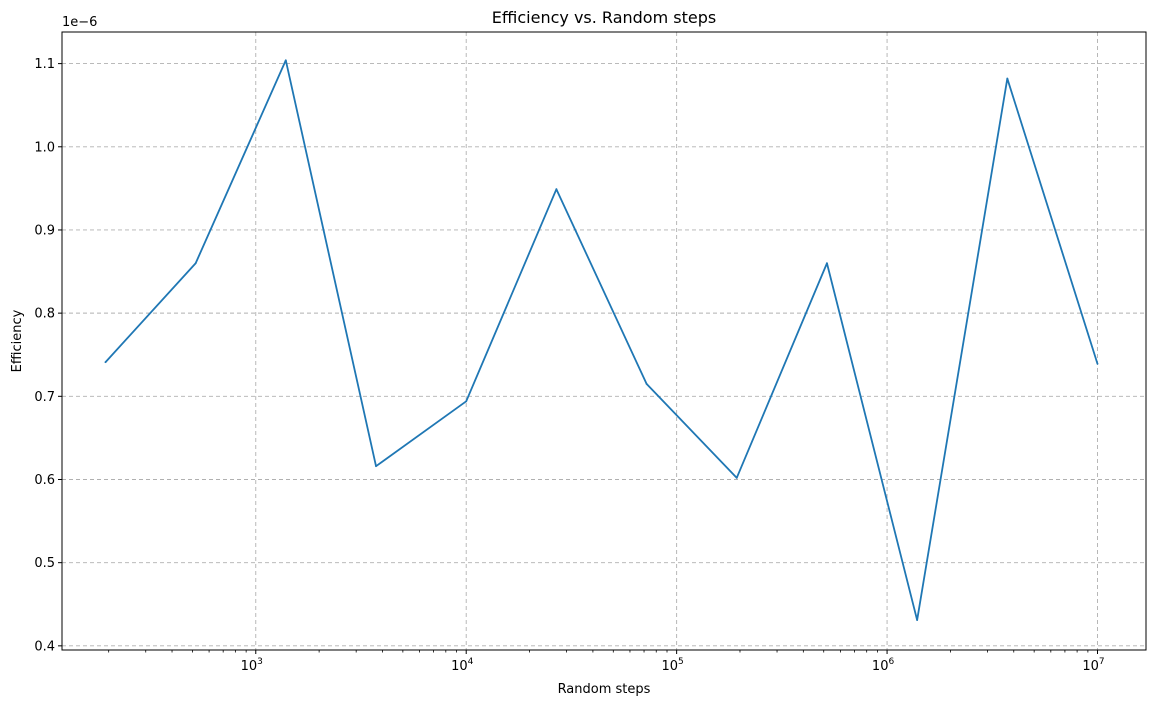  Describe the element at coordinates (883, 665) in the screenshot. I see `x-tick-label: 10⁶` at that location.